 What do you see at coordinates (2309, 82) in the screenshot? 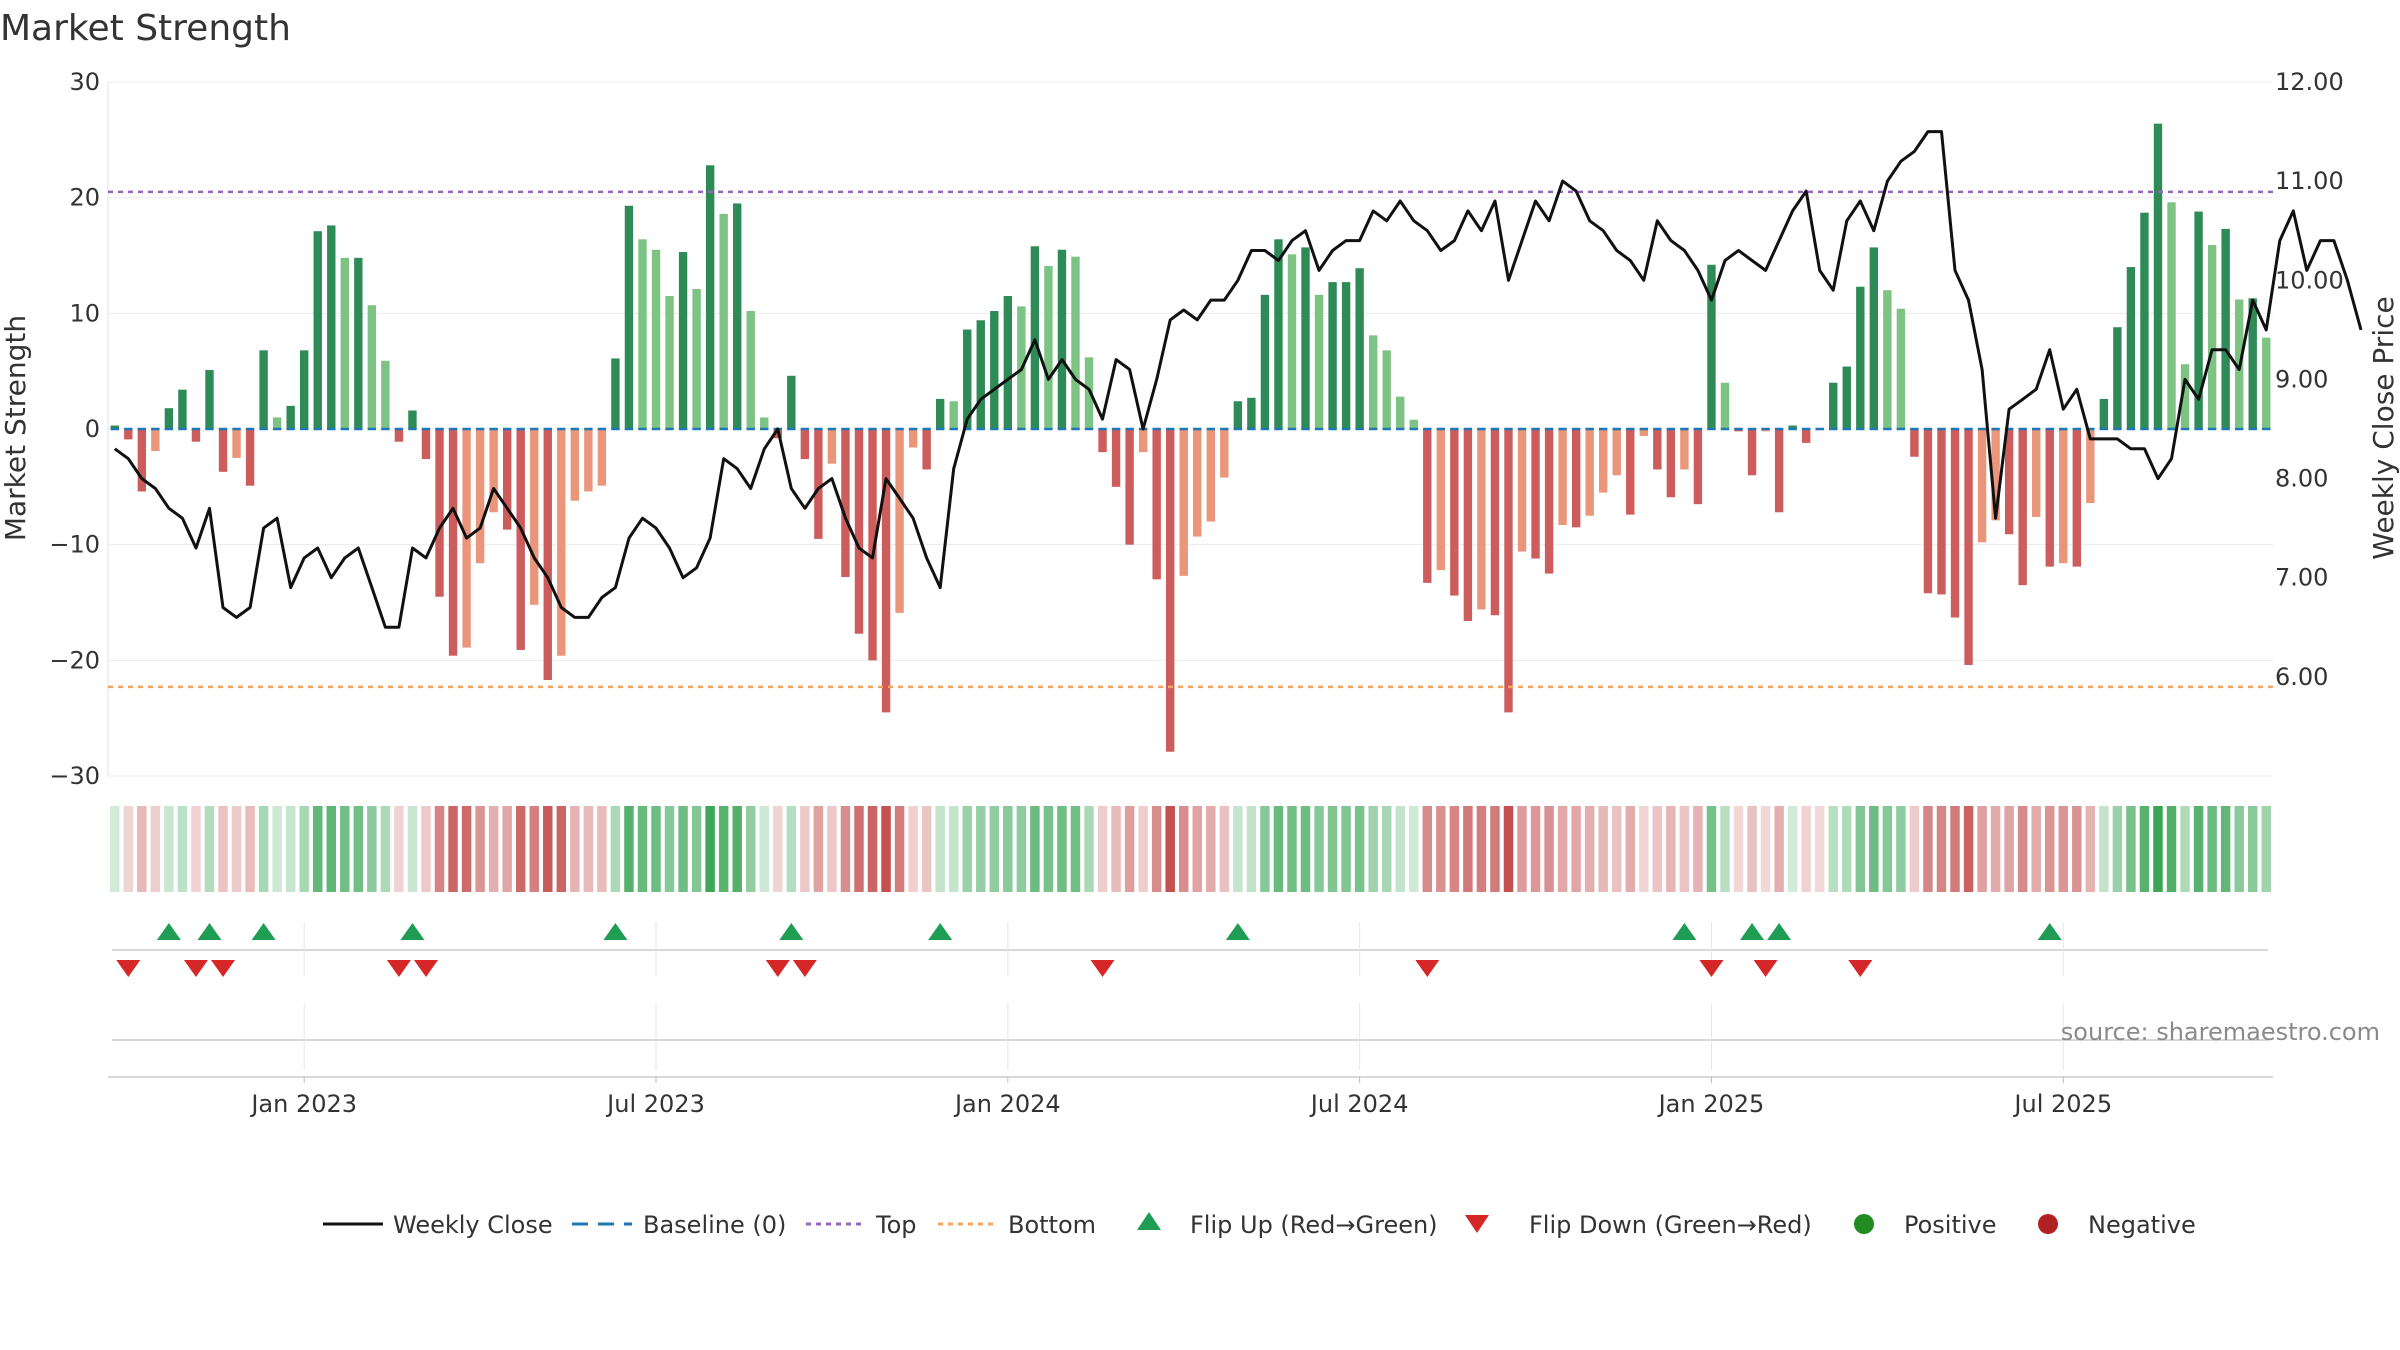
I see `y2-tick-label: 12.00` at bounding box center [2309, 82].